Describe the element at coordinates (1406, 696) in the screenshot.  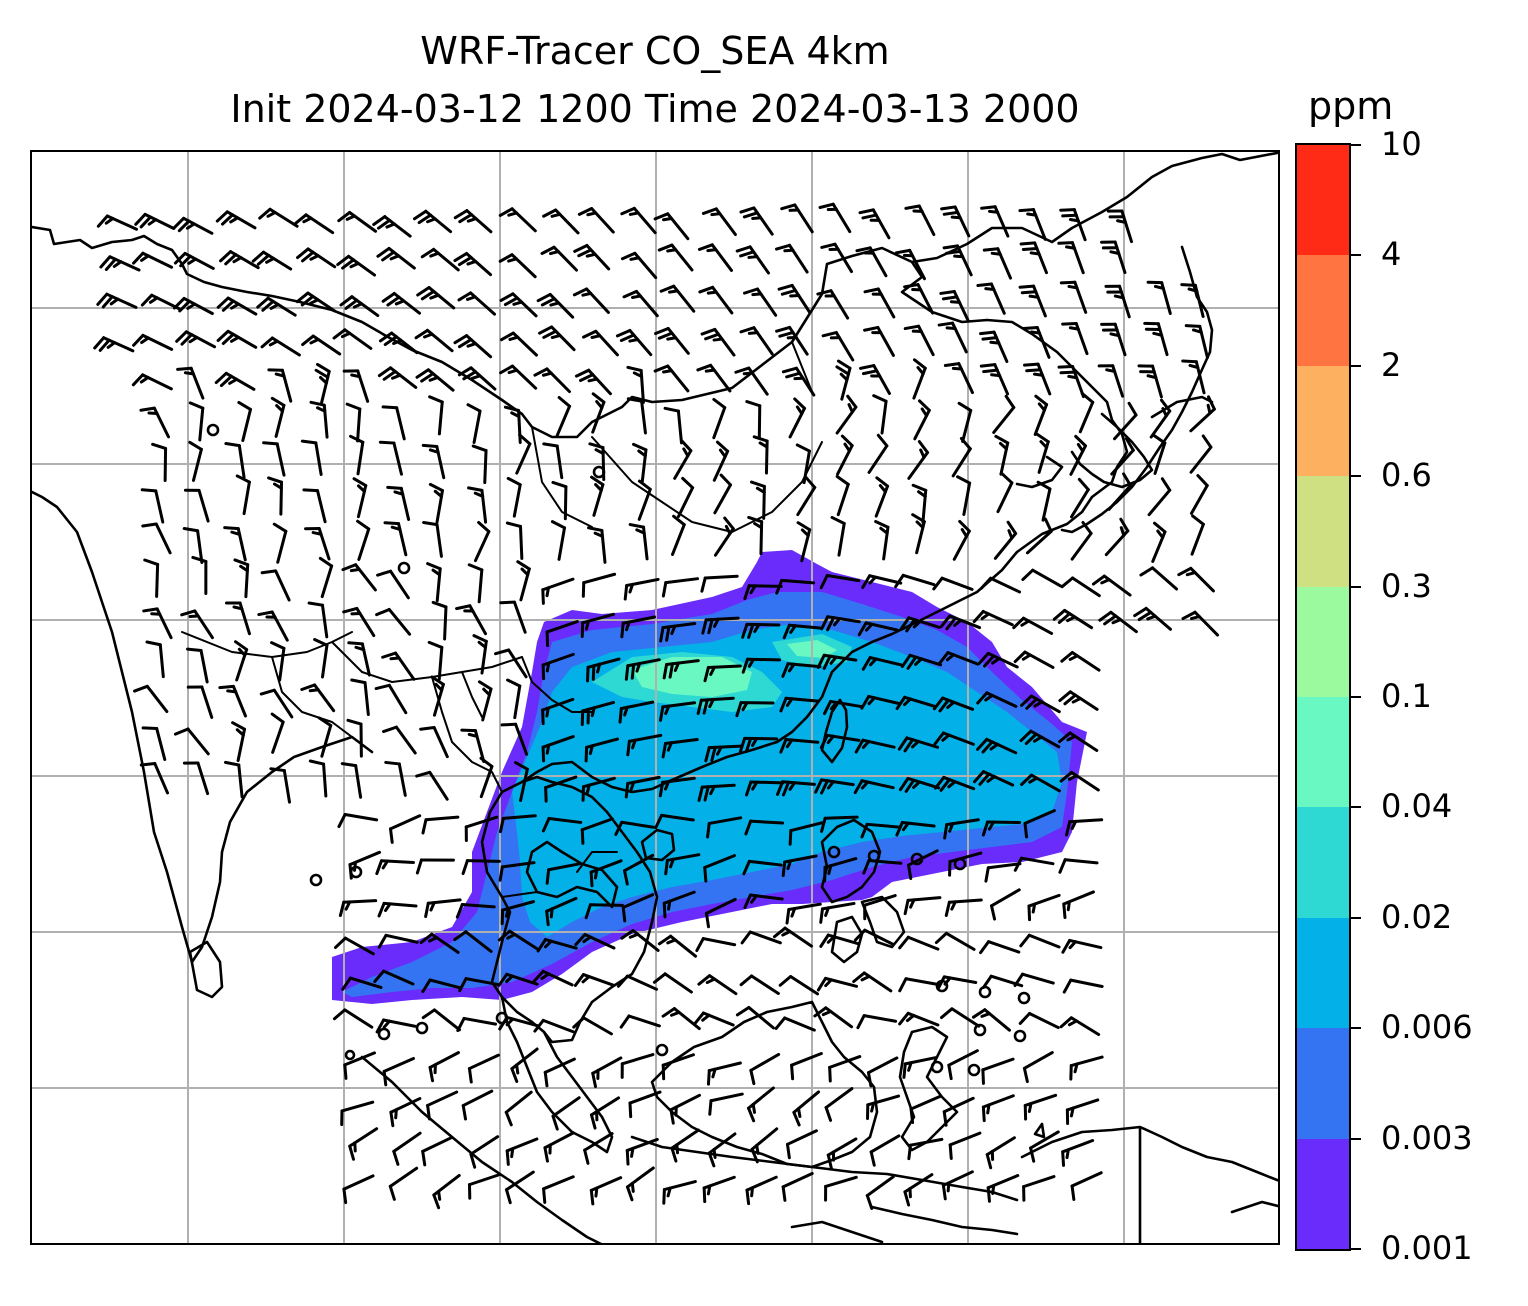
I see `colorbar-tick-label: 0.1` at that location.